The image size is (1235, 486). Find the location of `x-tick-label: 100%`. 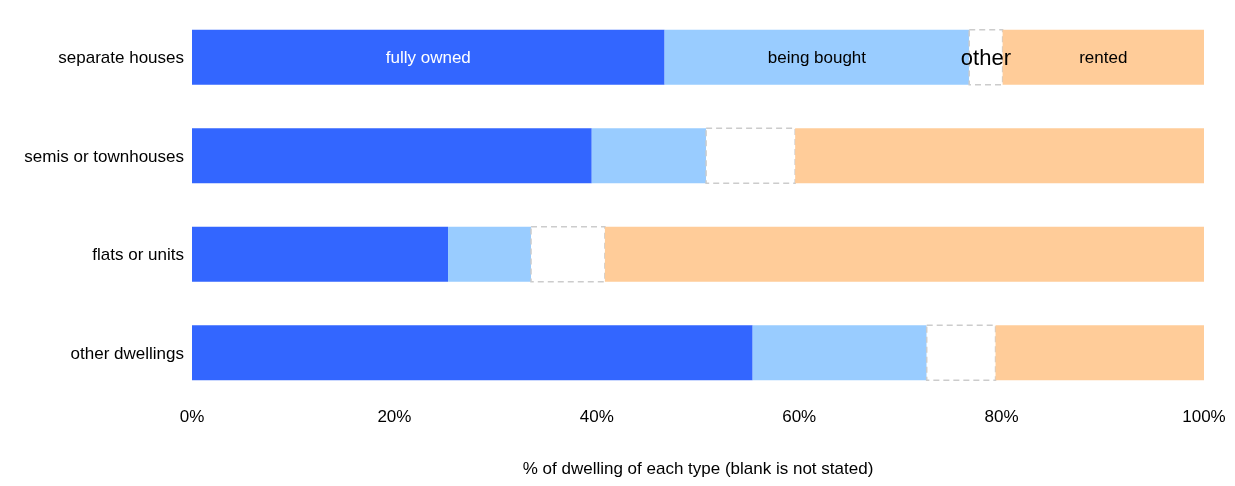

x-tick-label: 100% is located at coordinates (1204, 417).